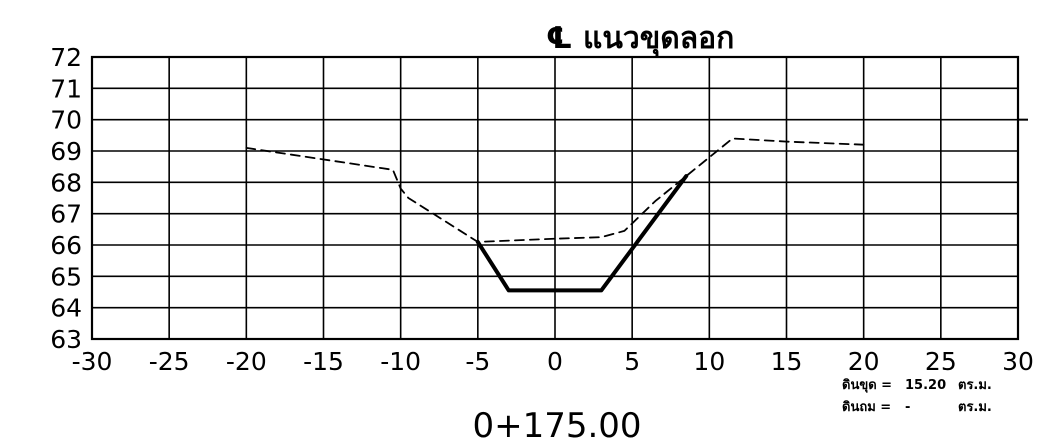 This screenshot has height=446, width=1040. Describe the element at coordinates (925, 385) in the screenshot. I see `cut-area-value: 15.20` at that location.